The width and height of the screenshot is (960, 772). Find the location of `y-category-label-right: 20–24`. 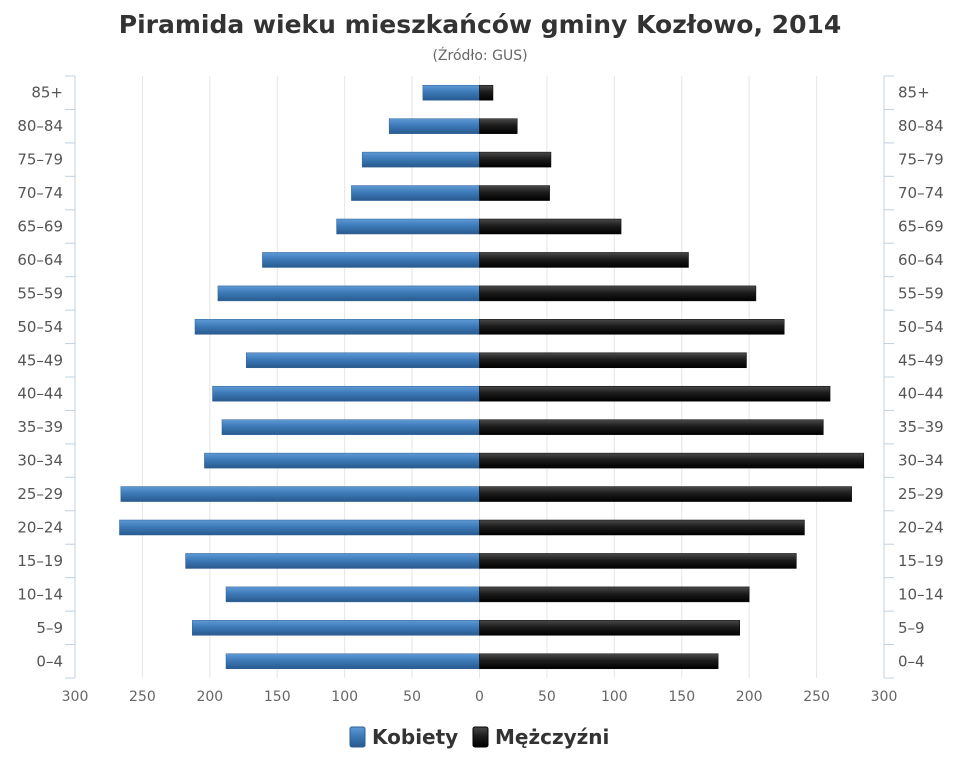

y-category-label-right: 20–24 is located at coordinates (921, 528).